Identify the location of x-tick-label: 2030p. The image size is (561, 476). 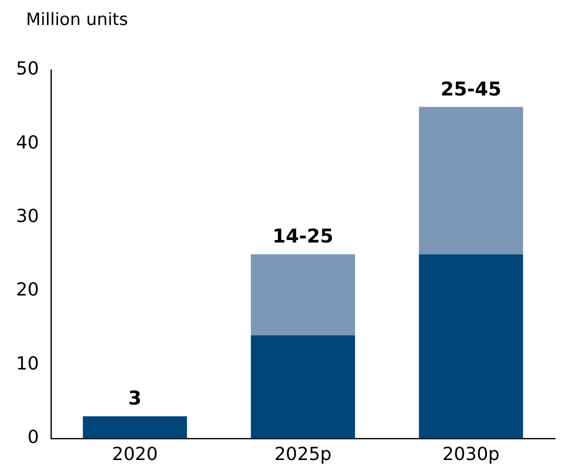
(471, 454).